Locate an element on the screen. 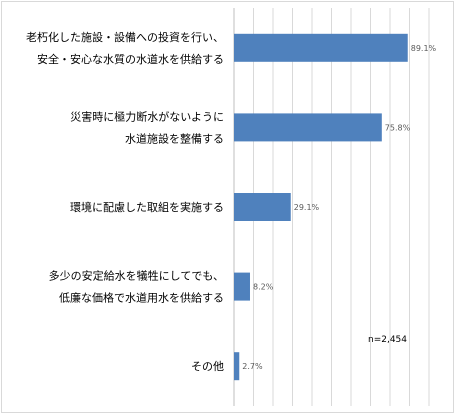 The image size is (456, 415). category-label: 環境に配慮した取組を実施する is located at coordinates (147, 207).